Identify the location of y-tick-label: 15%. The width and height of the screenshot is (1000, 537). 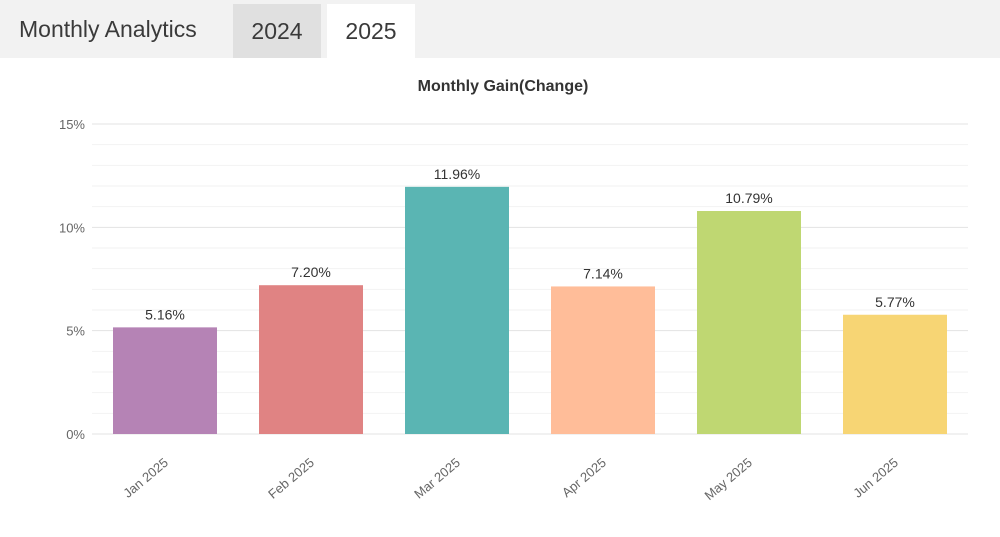
(72, 124).